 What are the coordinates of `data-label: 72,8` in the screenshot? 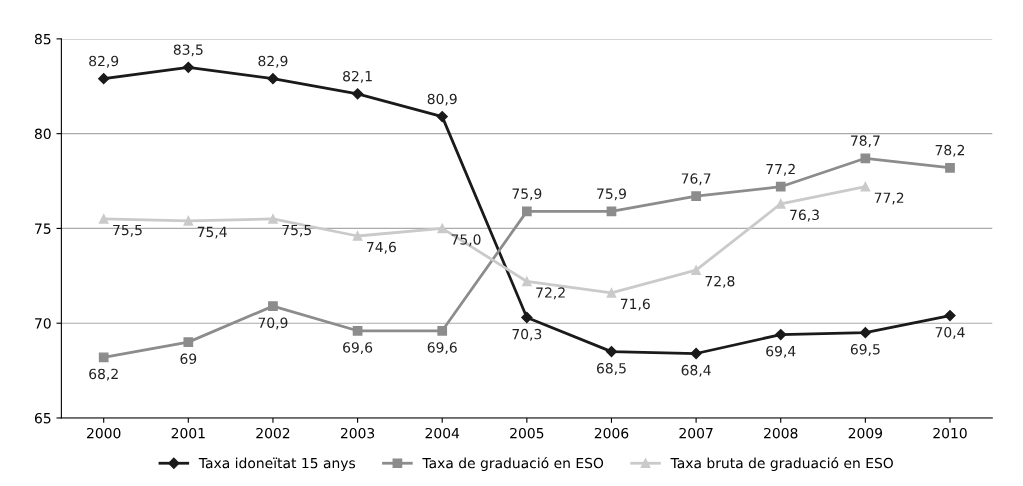 It's located at (720, 281).